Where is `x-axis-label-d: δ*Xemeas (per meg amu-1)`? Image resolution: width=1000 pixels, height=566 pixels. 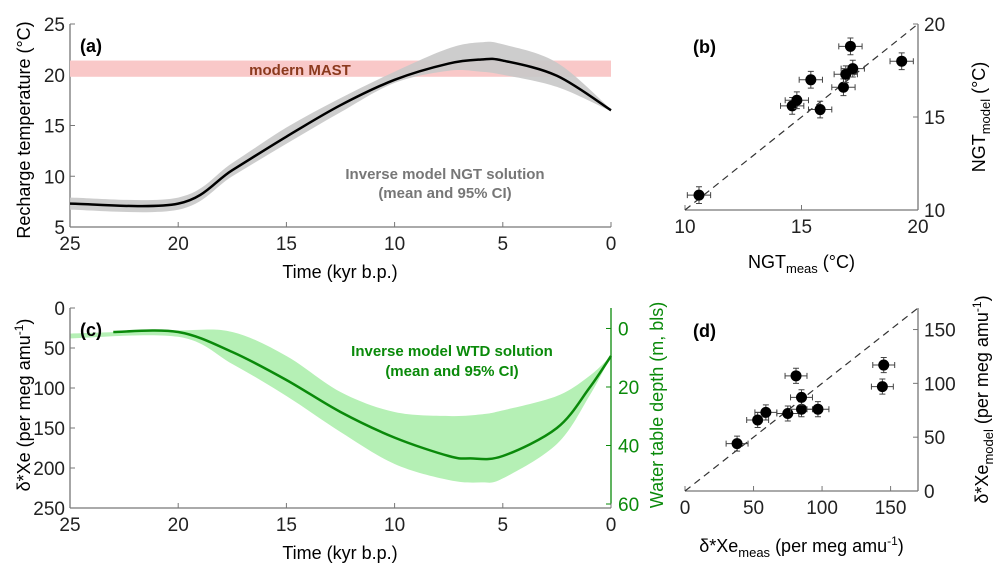
x-axis-label-d: δ*Xemeas (per meg amu-1) is located at coordinates (801, 547).